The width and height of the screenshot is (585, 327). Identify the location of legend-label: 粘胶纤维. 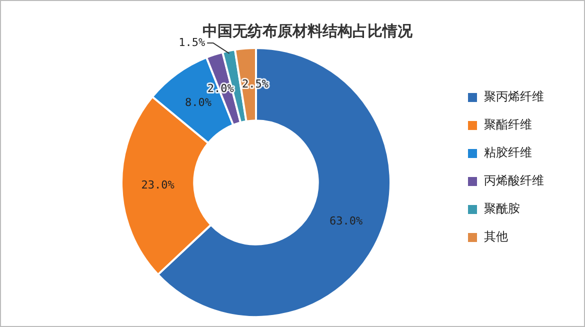
(508, 153).